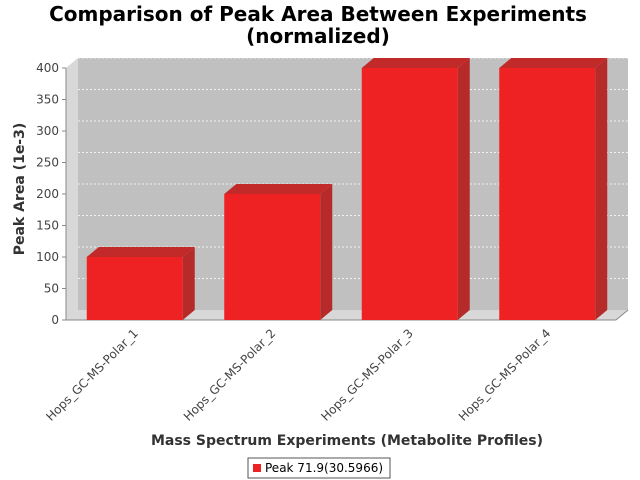 This screenshot has width=640, height=480. What do you see at coordinates (257, 468) in the screenshot?
I see `legend-swatch` at bounding box center [257, 468].